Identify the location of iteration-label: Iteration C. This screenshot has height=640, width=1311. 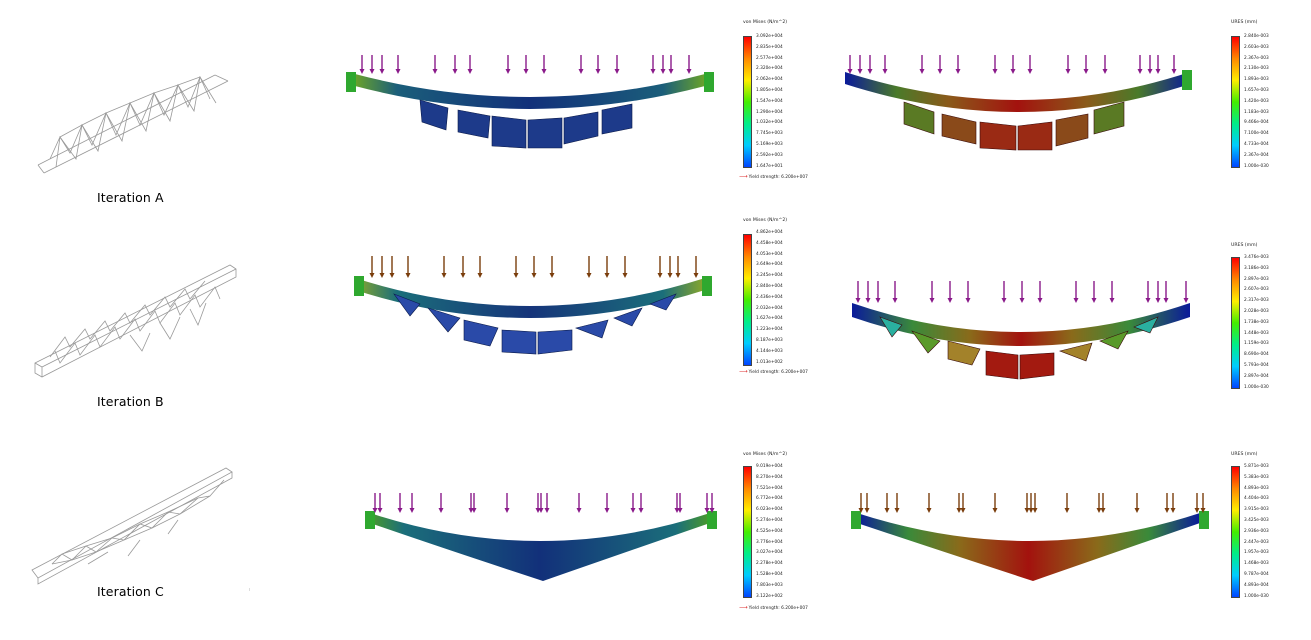
(130, 591).